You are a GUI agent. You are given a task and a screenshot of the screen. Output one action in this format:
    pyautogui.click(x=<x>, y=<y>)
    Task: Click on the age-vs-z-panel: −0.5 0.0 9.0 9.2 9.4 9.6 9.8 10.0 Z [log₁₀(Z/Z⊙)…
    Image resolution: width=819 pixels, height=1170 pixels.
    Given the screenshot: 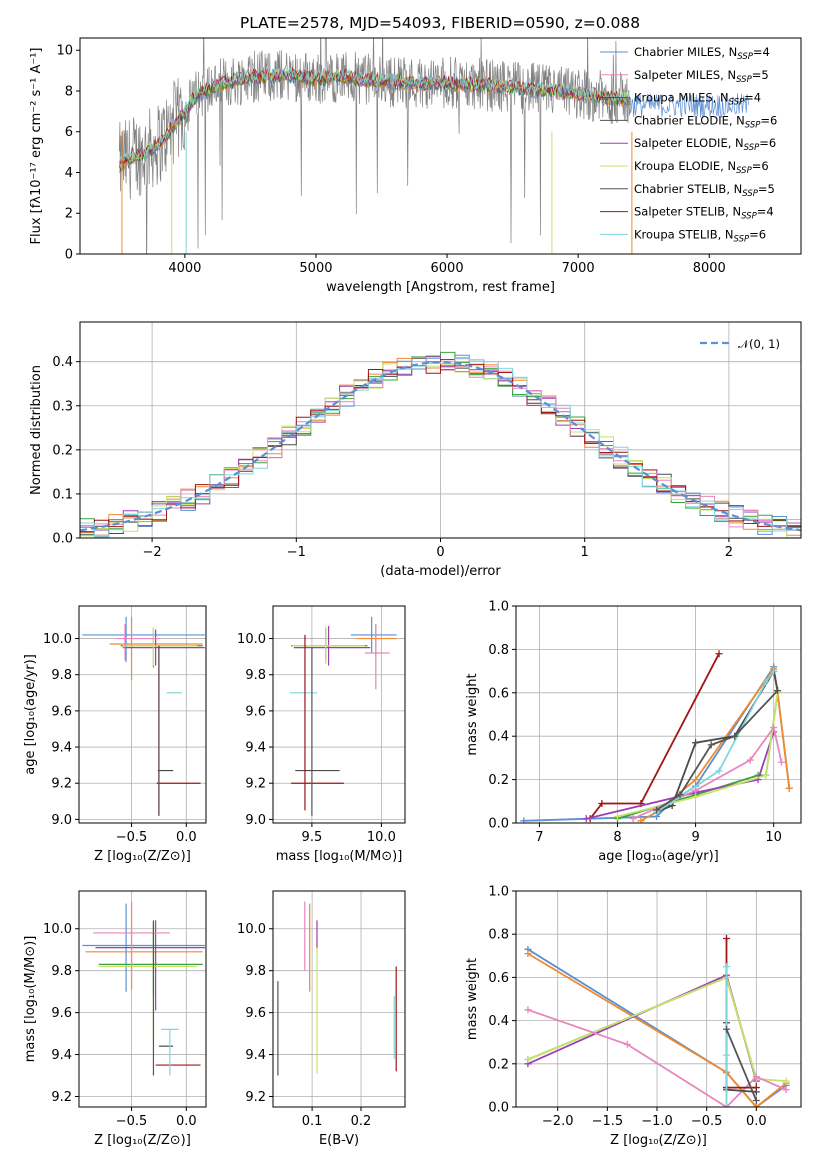 What is the action you would take?
    pyautogui.click(x=115, y=734)
    